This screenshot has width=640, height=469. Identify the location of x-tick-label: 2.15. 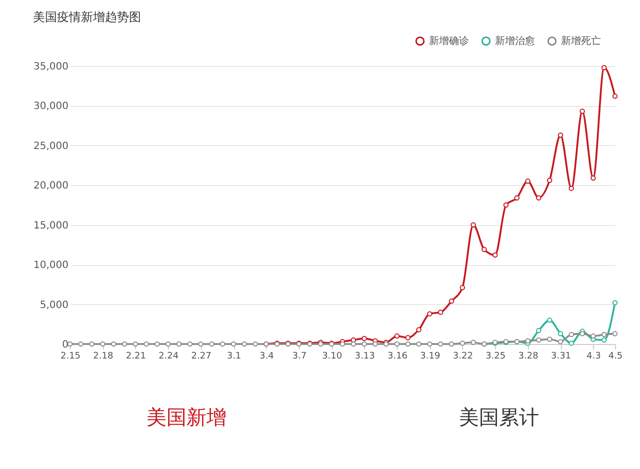
(70, 357).